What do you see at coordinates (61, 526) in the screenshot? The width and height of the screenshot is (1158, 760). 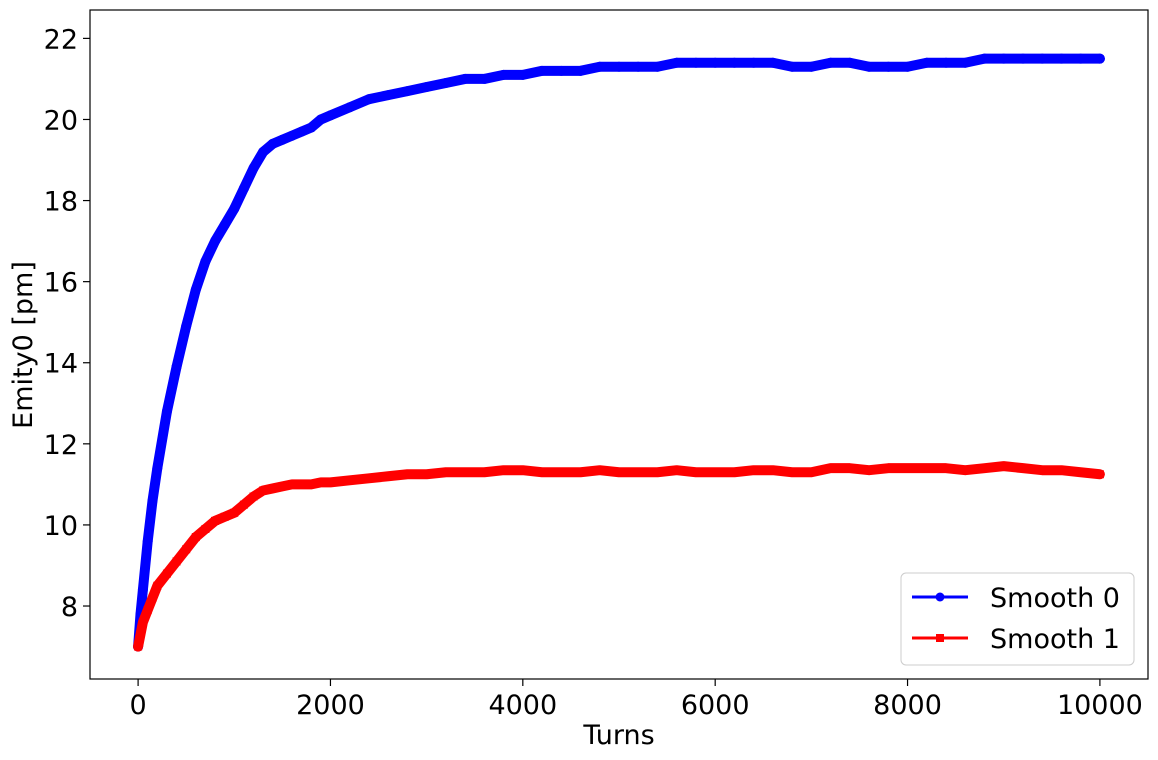 I see `y-tick-label: 10` at bounding box center [61, 526].